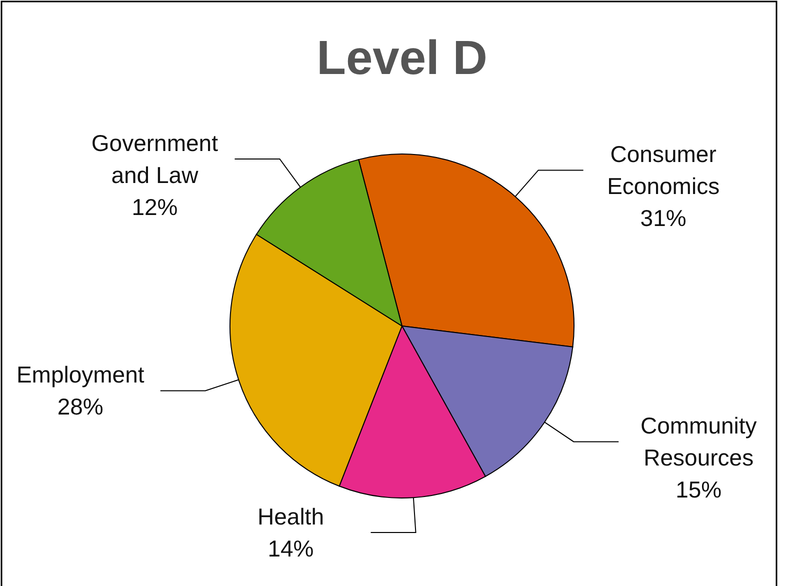 Image resolution: width=788 pixels, height=586 pixels. Describe the element at coordinates (663, 170) in the screenshot. I see `slice-label: Consumer Economics` at that location.